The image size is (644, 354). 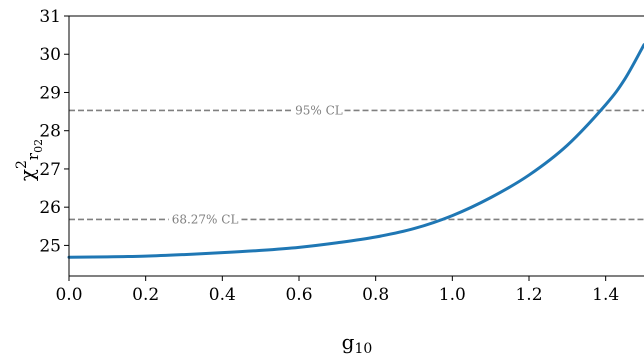 What do you see at coordinates (298, 295) in the screenshot?
I see `x-tick-label: 0.6` at bounding box center [298, 295].